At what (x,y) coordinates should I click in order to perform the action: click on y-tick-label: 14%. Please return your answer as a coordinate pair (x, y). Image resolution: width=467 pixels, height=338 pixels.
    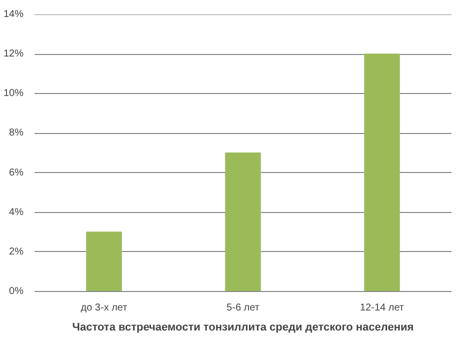
    Looking at the image, I should click on (13, 14).